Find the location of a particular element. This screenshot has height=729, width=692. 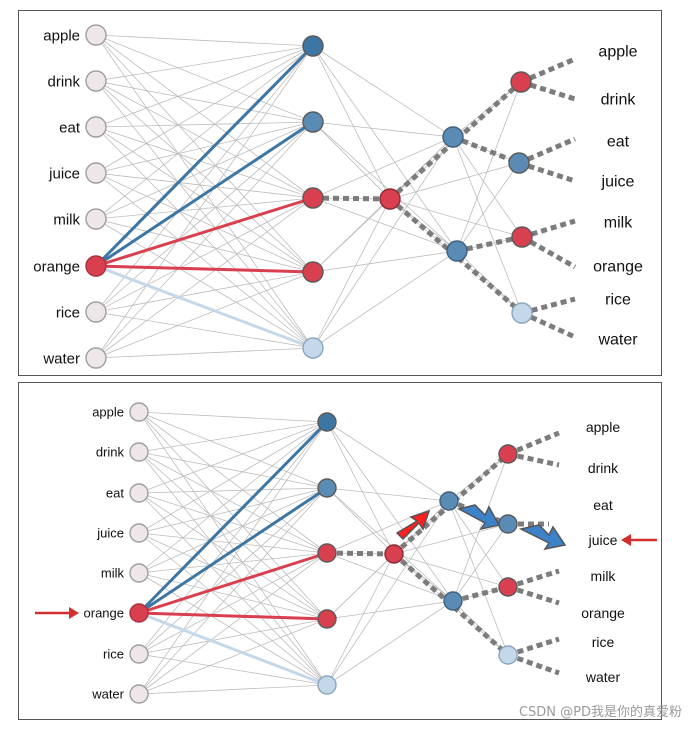

dash-hidden-mid is located at coordinates (360, 553).